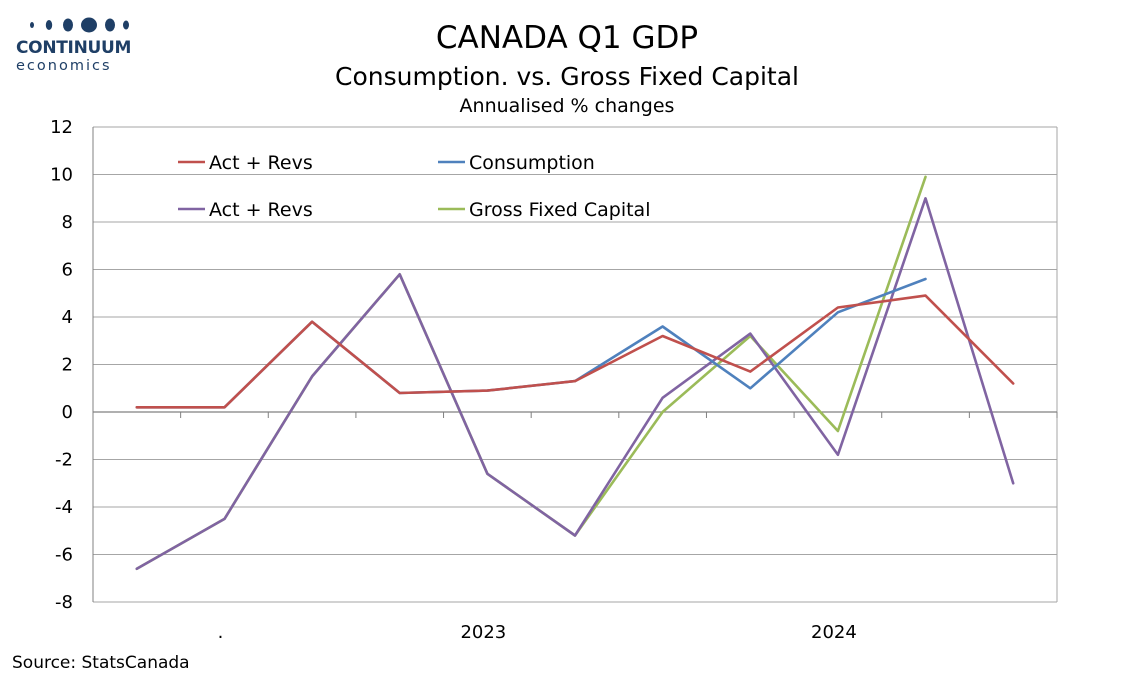 This screenshot has width=1134, height=680. I want to click on y-tick-label: 2, so click(67, 365).